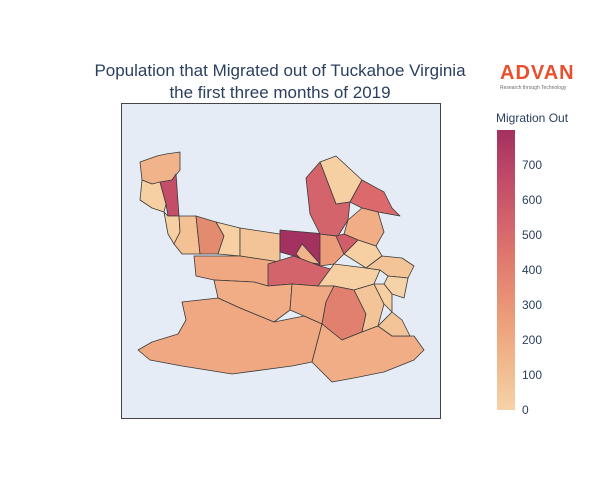 The width and height of the screenshot is (600, 500). What do you see at coordinates (532, 200) in the screenshot?
I see `colorbar-tick-600: 600` at bounding box center [532, 200].